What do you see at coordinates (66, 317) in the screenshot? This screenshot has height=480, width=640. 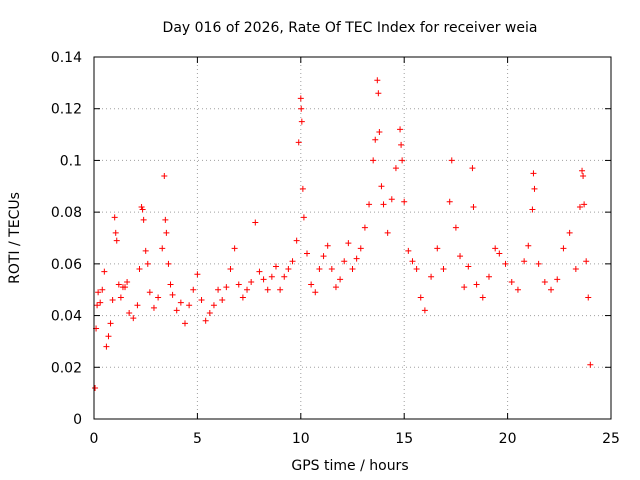 I see `y-tick-label: 0.04` at bounding box center [66, 317].